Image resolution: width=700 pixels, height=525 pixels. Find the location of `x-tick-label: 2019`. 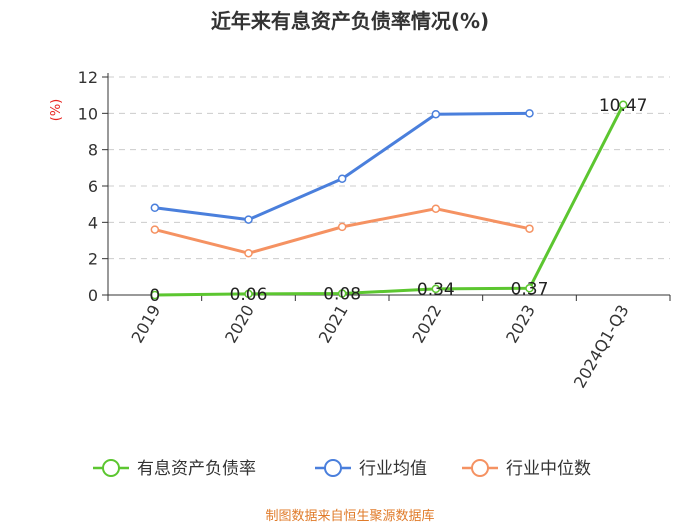

x-tick-label: 2019 is located at coordinates (145, 324).